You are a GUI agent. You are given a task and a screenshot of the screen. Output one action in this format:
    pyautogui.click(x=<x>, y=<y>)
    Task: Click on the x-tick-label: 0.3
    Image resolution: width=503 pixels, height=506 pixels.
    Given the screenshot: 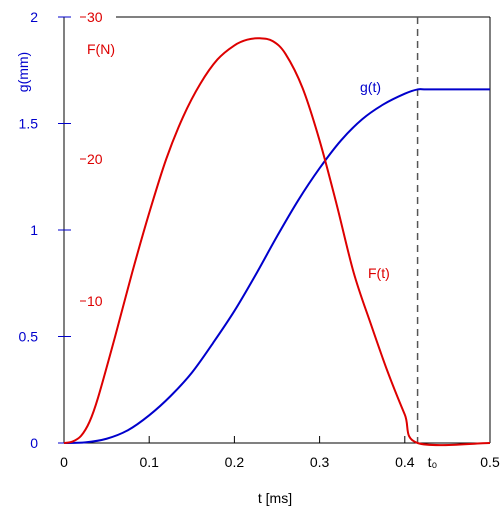 What is the action you would take?
    pyautogui.click(x=320, y=462)
    